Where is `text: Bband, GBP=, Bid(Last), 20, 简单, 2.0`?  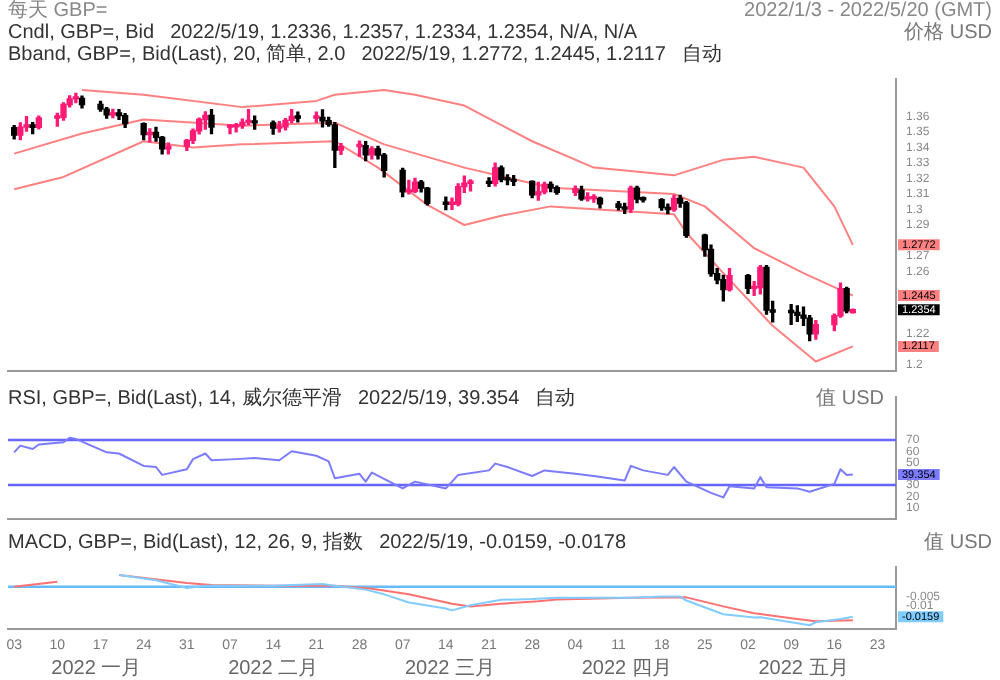 text: Bband, GBP=, Bid(Last), 20, 简单, 2.0 is located at coordinates (177, 55).